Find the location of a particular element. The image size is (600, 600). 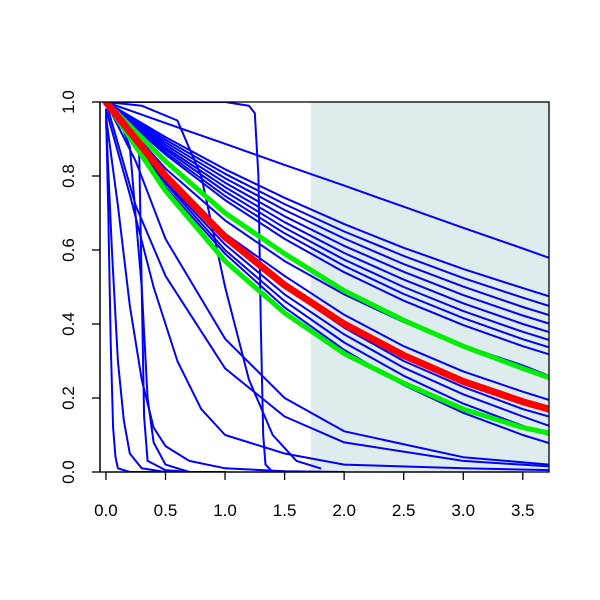

x-tick-label: 0.0 is located at coordinates (106, 510).